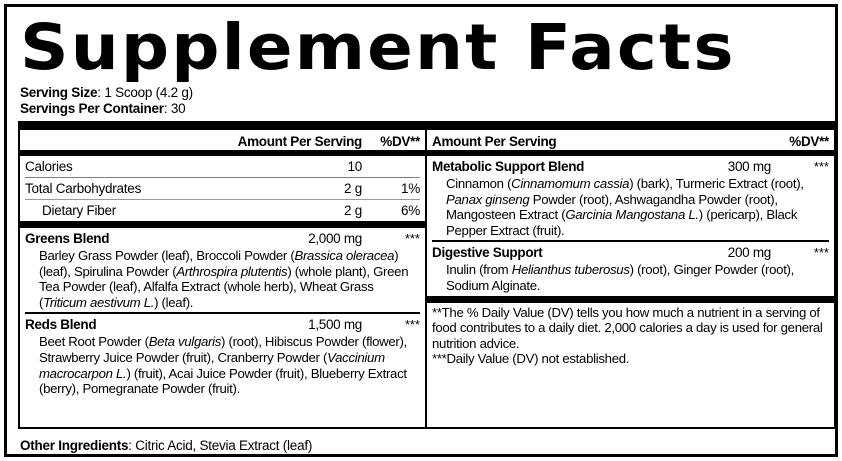 Image resolution: width=842 pixels, height=461 pixels. What do you see at coordinates (74, 445) in the screenshot?
I see `other-ingredients-label: Other Ingredients` at bounding box center [74, 445].